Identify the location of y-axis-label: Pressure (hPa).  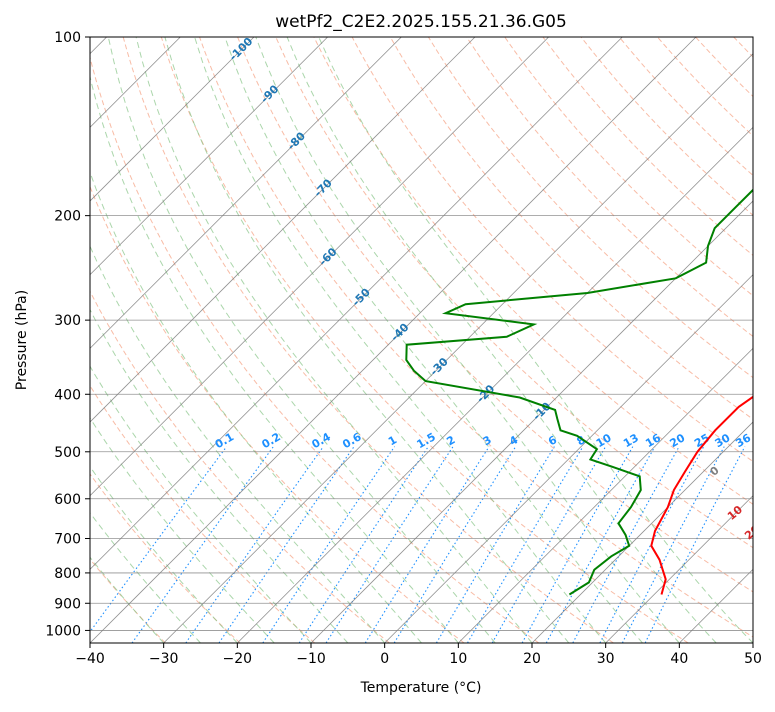
(22, 340).